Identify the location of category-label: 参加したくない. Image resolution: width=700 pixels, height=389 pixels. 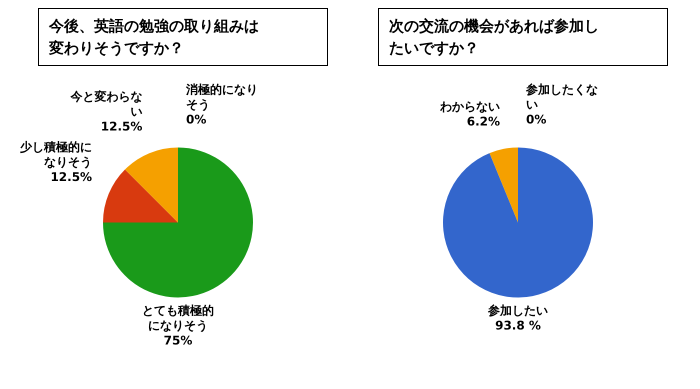
(562, 97).